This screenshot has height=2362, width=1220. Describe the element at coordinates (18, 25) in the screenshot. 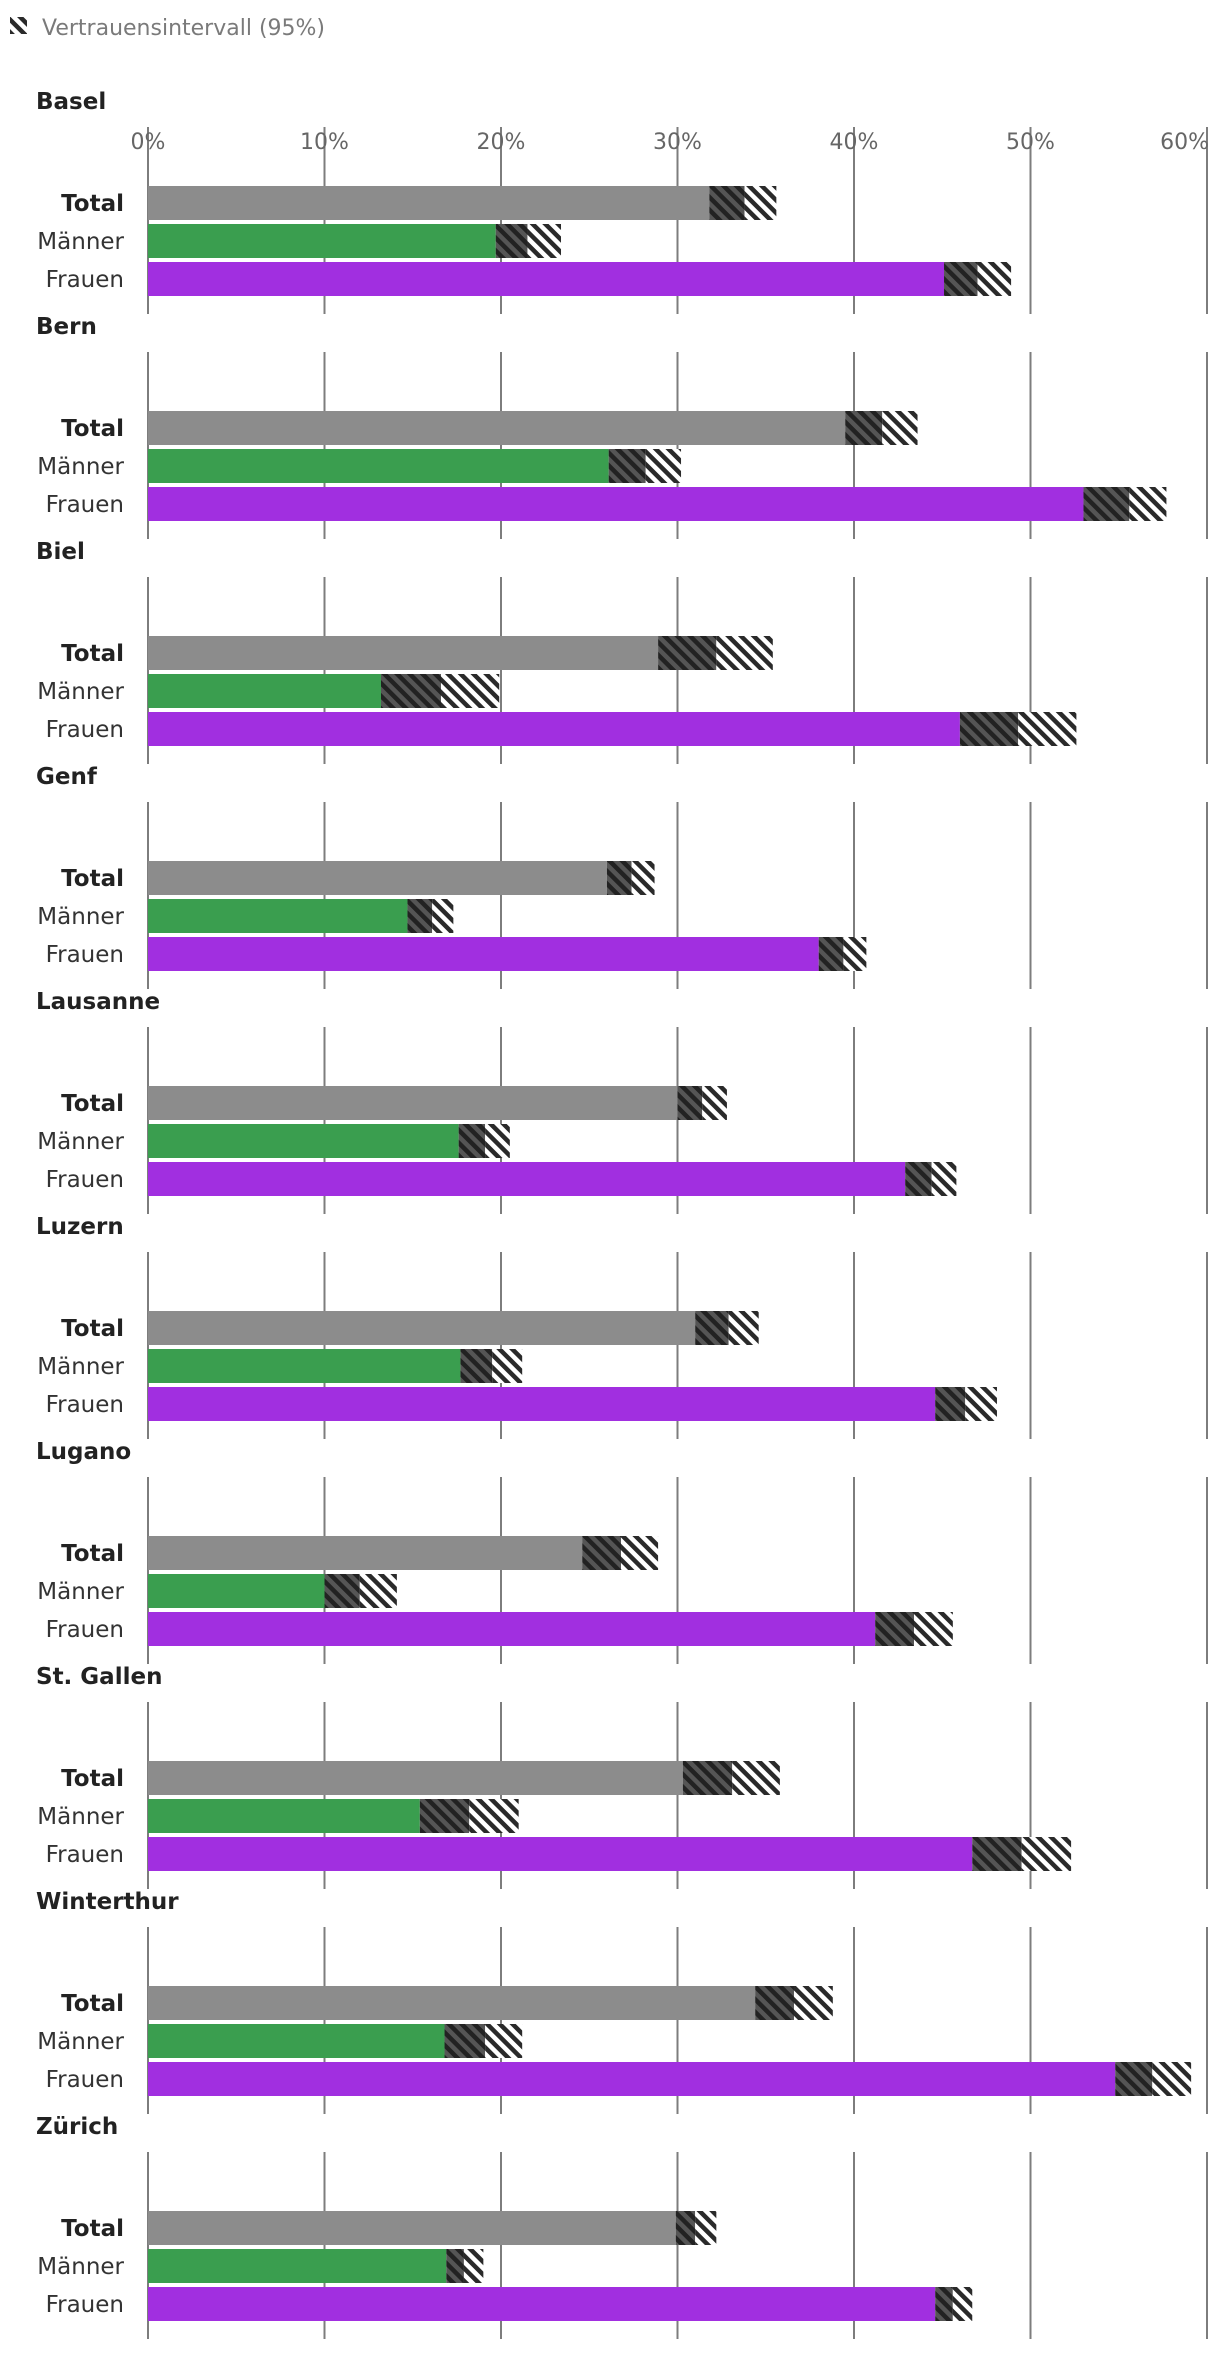

I see `legend-hatch-icon` at that location.